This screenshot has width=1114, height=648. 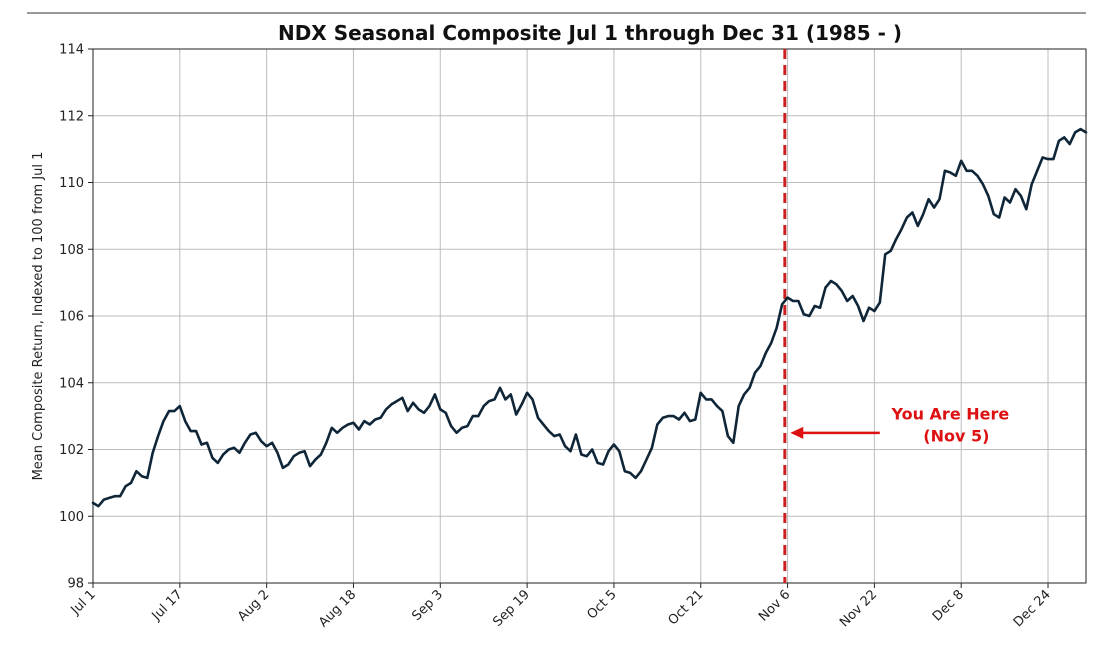 I want to click on x-tick-label: Oct 5, so click(x=601, y=604).